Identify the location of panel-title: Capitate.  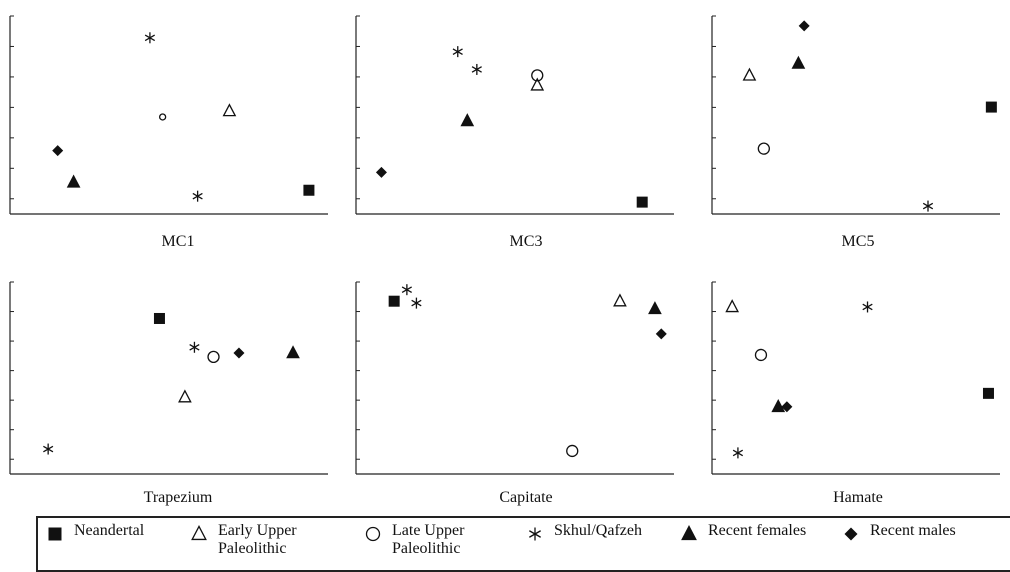
(525, 497).